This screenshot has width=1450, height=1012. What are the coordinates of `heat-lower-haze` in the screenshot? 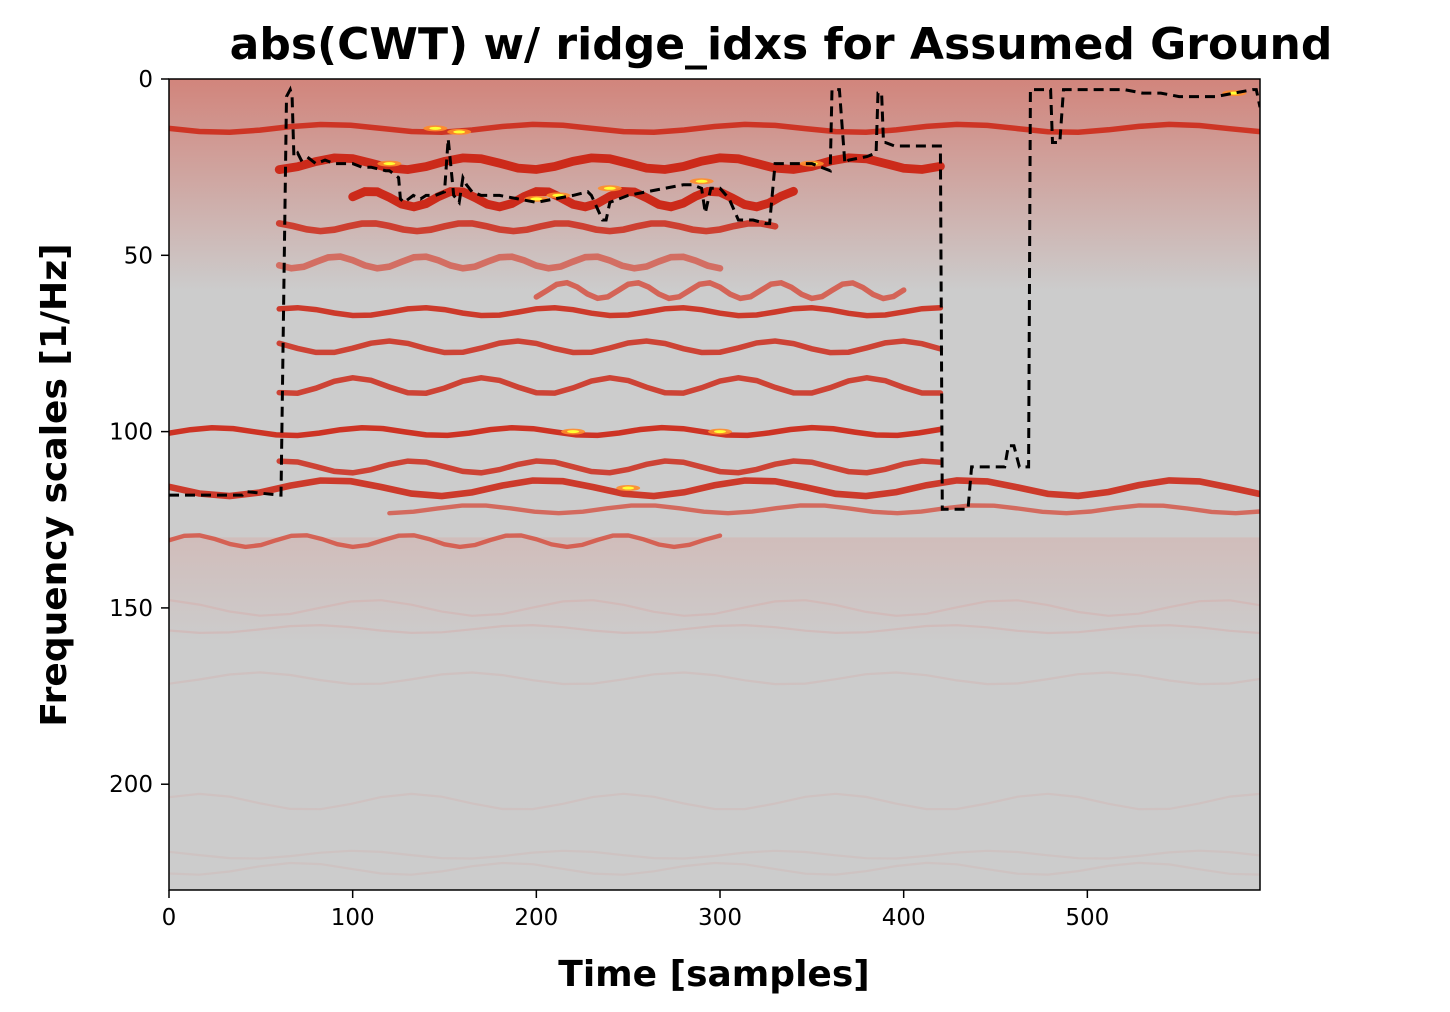 It's located at (714, 590).